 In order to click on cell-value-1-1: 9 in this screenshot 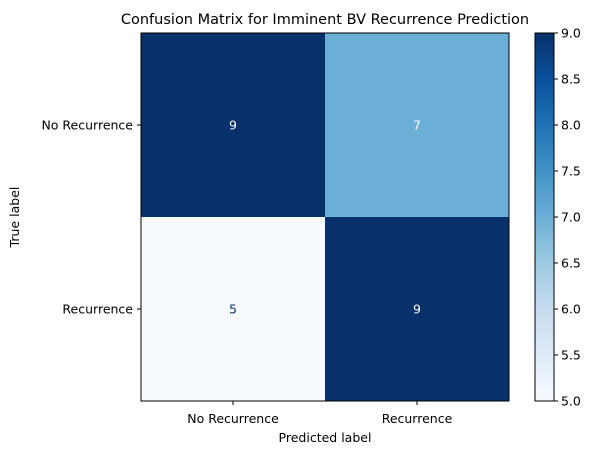, I will do `click(417, 309)`.